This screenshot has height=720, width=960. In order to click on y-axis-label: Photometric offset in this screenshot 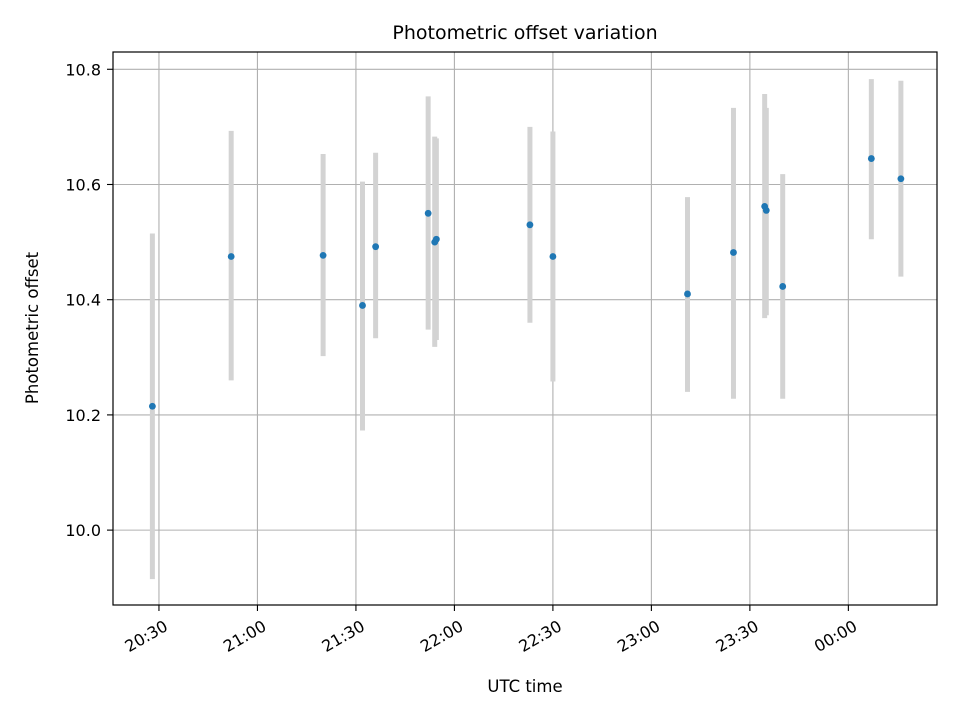, I will do `click(32, 327)`.